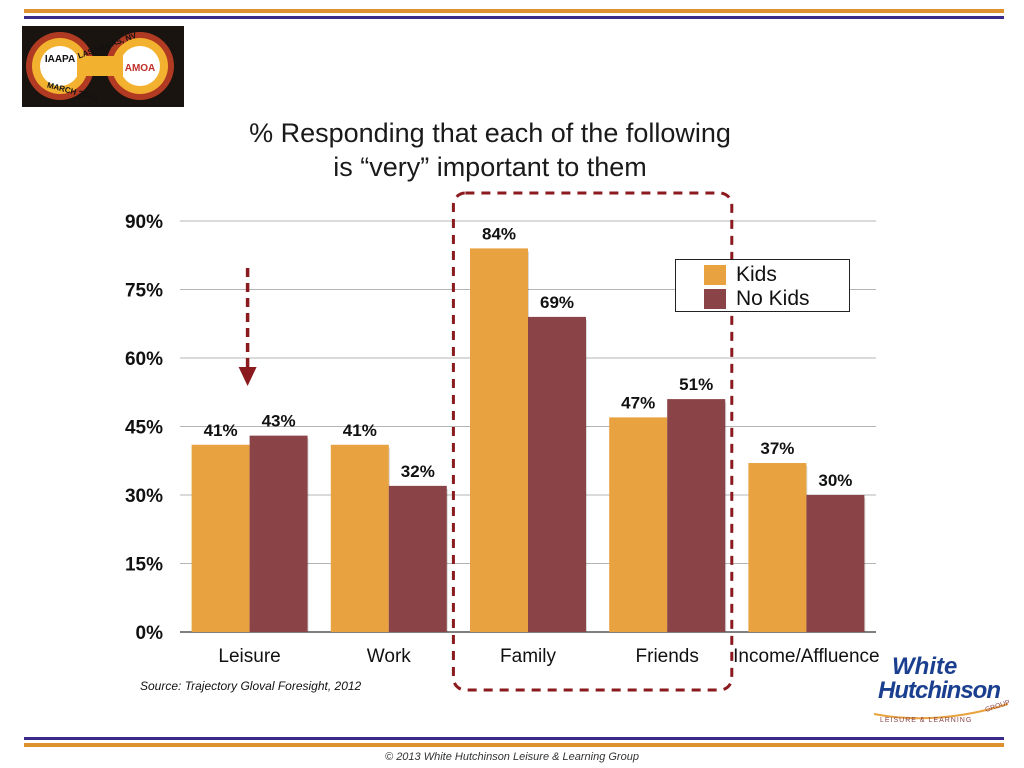 Image resolution: width=1024 pixels, height=768 pixels. Describe the element at coordinates (150, 633) in the screenshot. I see `y-tick-label: 0%` at that location.